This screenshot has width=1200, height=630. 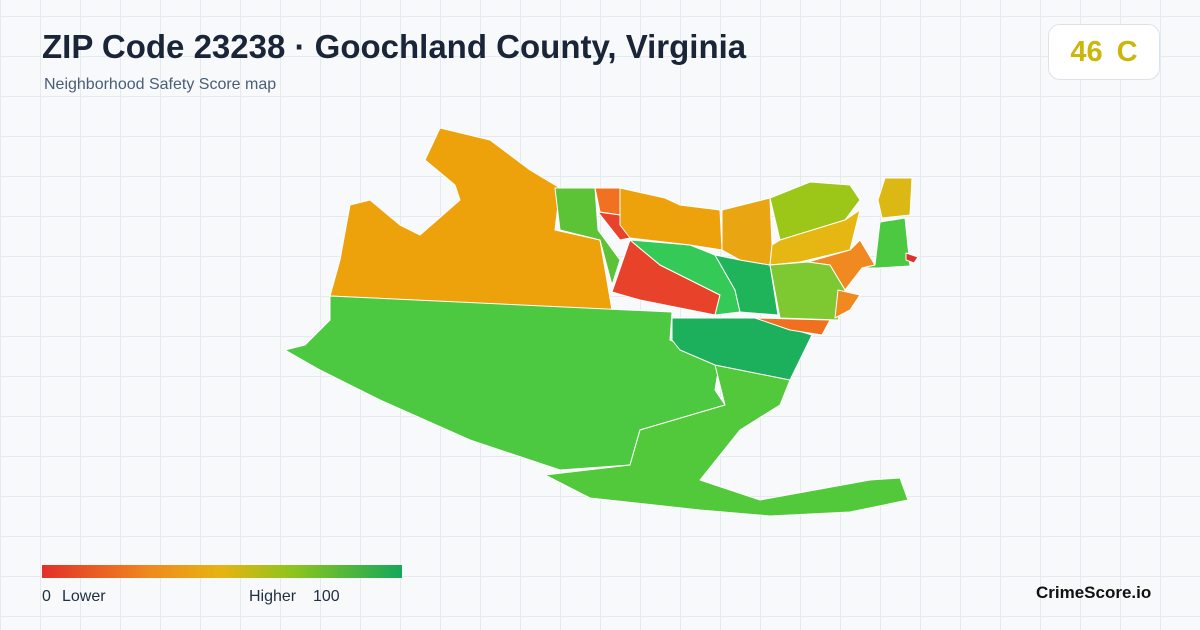 I want to click on legend-max: 100, so click(x=326, y=596).